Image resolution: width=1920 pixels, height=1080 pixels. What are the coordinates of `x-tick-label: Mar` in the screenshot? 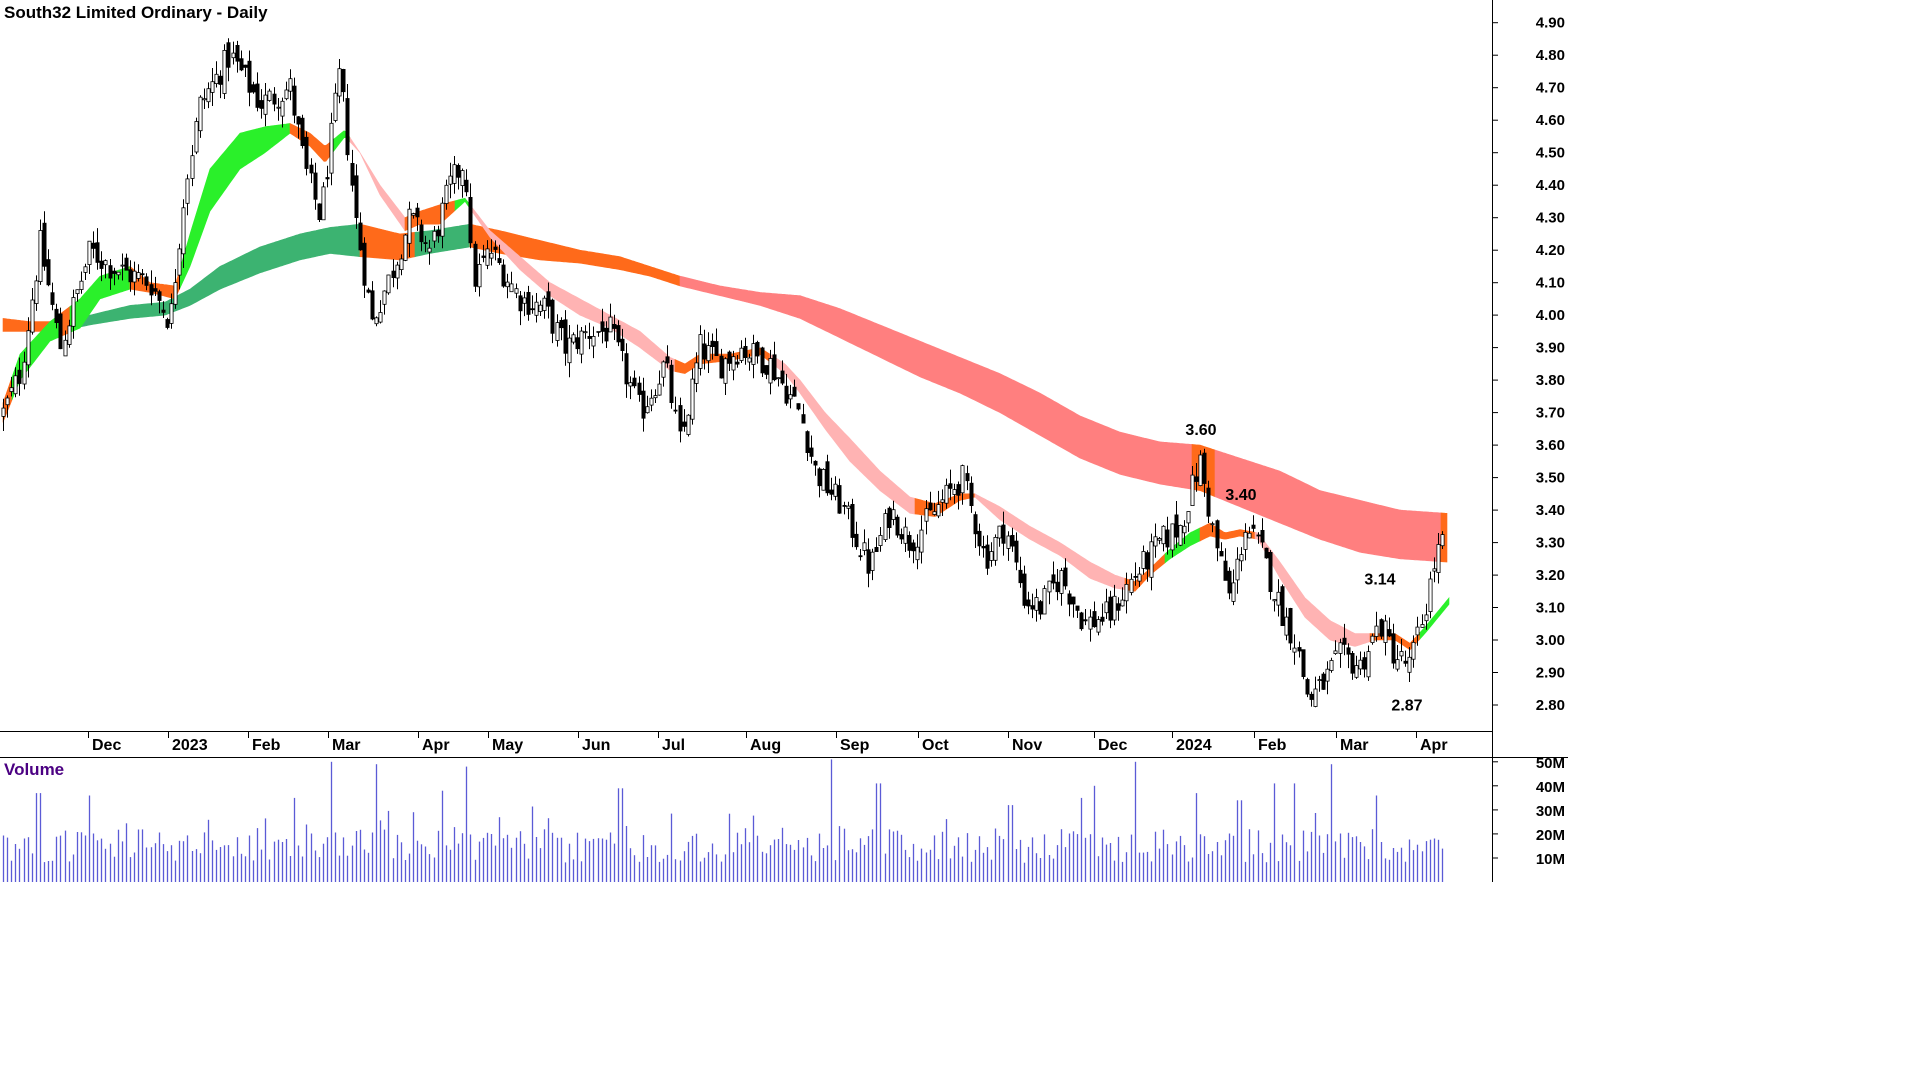 It's located at (346, 745).